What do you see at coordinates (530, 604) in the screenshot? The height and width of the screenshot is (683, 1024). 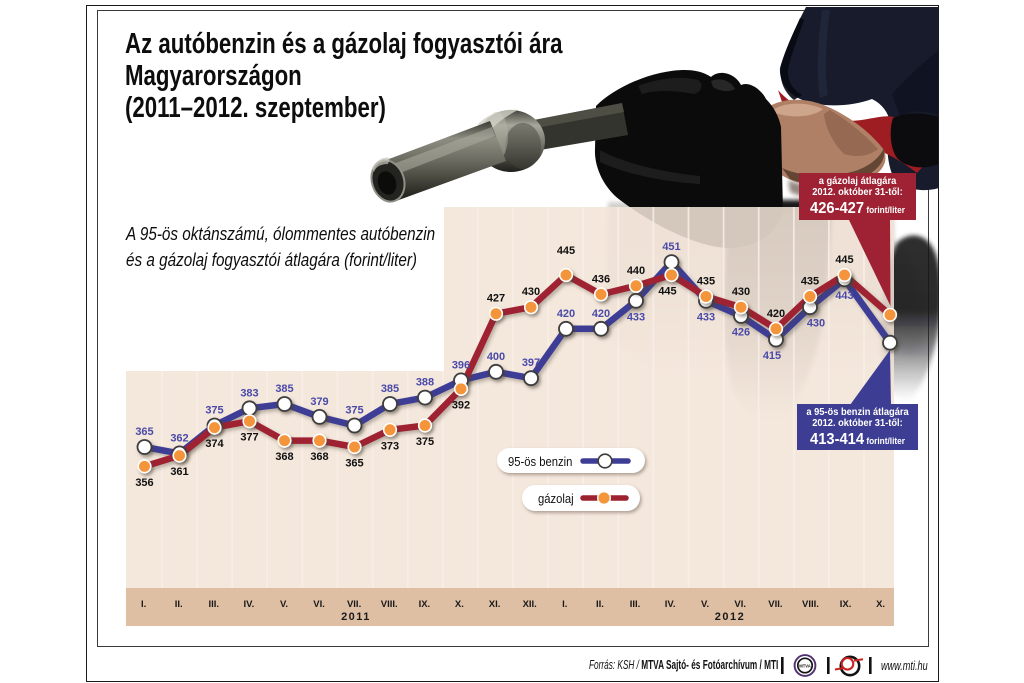 I see `svg-text: XII.` at bounding box center [530, 604].